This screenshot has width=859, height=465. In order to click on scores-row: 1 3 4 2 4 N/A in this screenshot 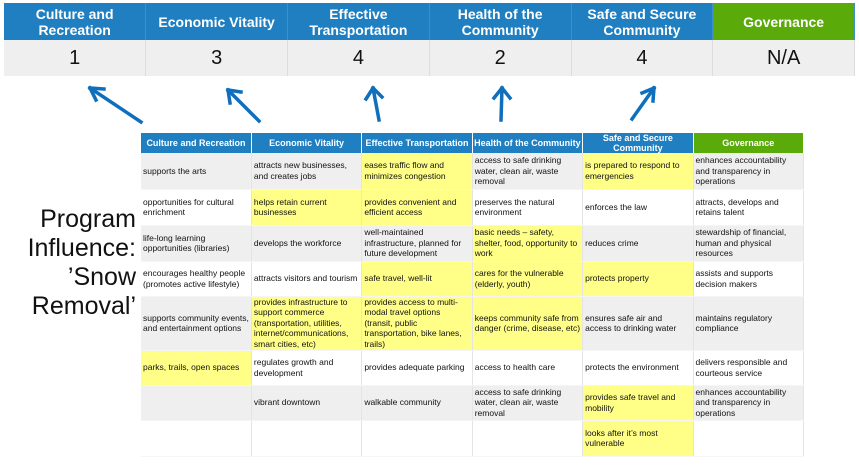, I will do `click(429, 58)`.